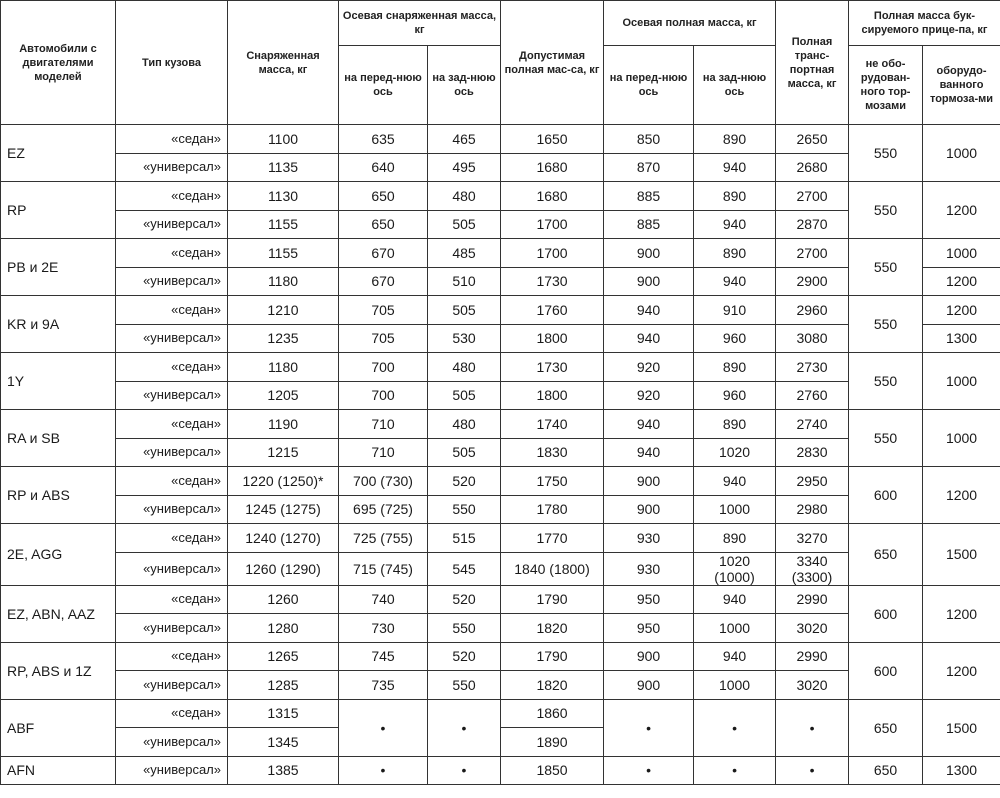  I want to click on axle-gross-rear-cell: 1020, so click(735, 452).